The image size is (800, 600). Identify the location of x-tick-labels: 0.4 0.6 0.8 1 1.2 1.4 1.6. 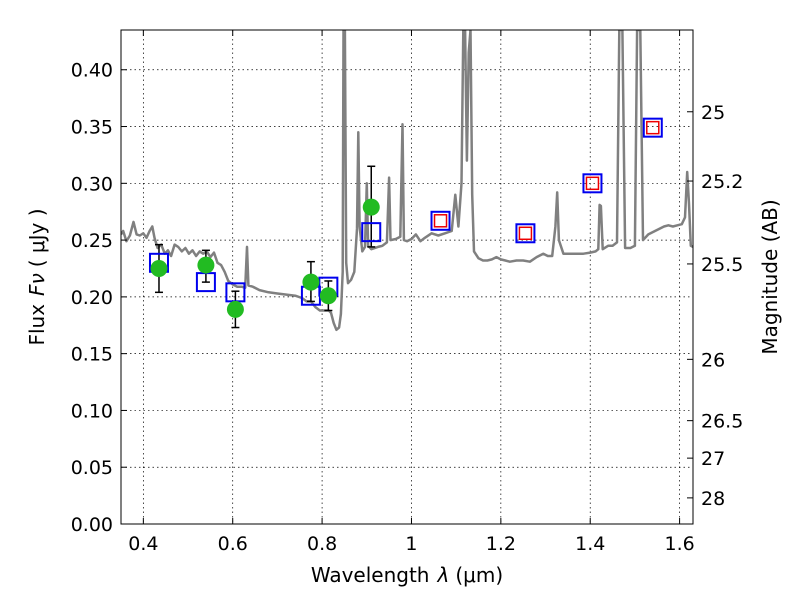
(411, 544).